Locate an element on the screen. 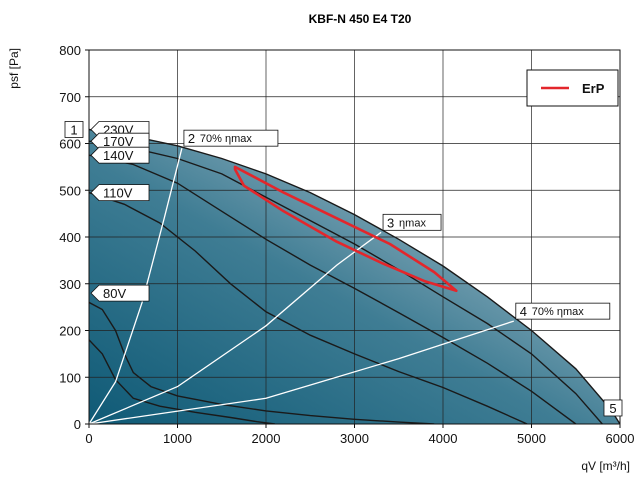  x-axis-label: qV [m³/h] is located at coordinates (605, 466).